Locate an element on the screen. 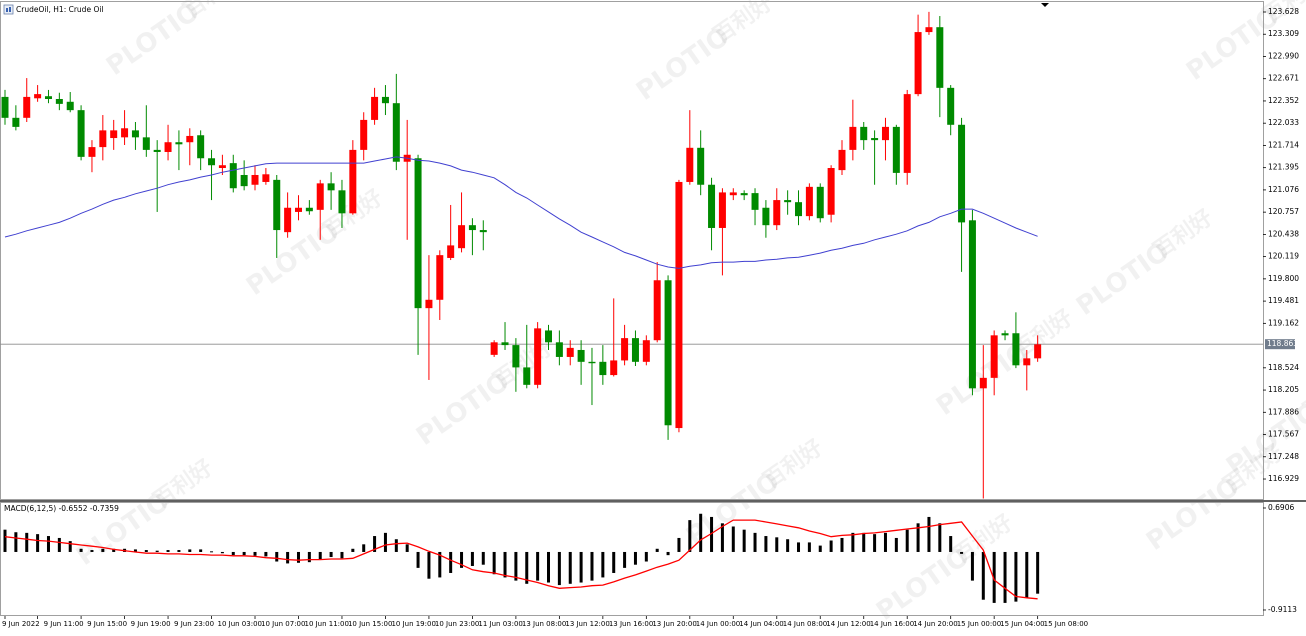  y-tick-label: 121.714 is located at coordinates (1283, 144).